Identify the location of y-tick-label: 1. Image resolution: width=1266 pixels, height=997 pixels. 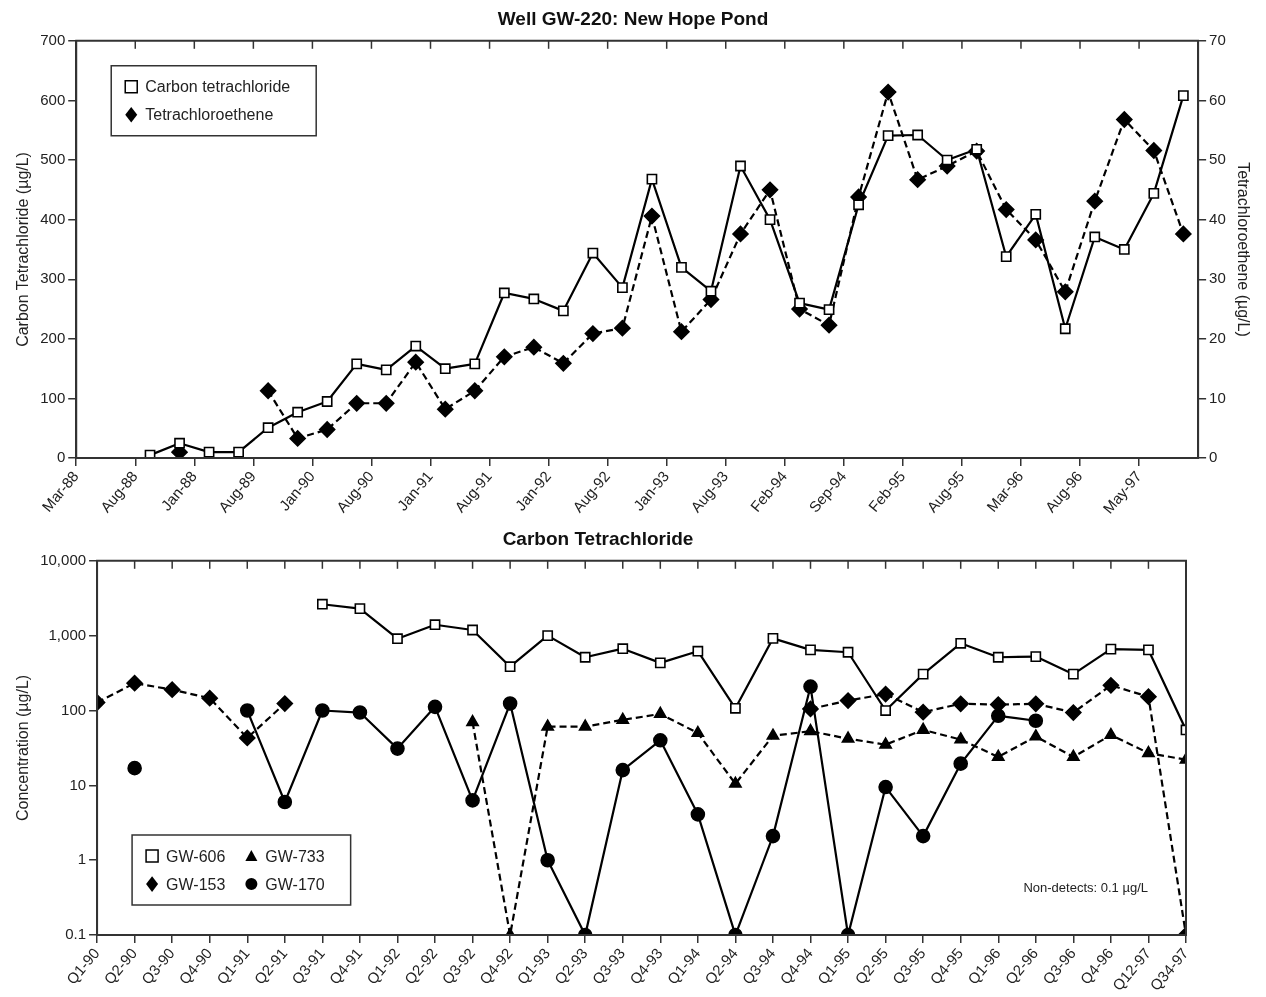
(82, 859).